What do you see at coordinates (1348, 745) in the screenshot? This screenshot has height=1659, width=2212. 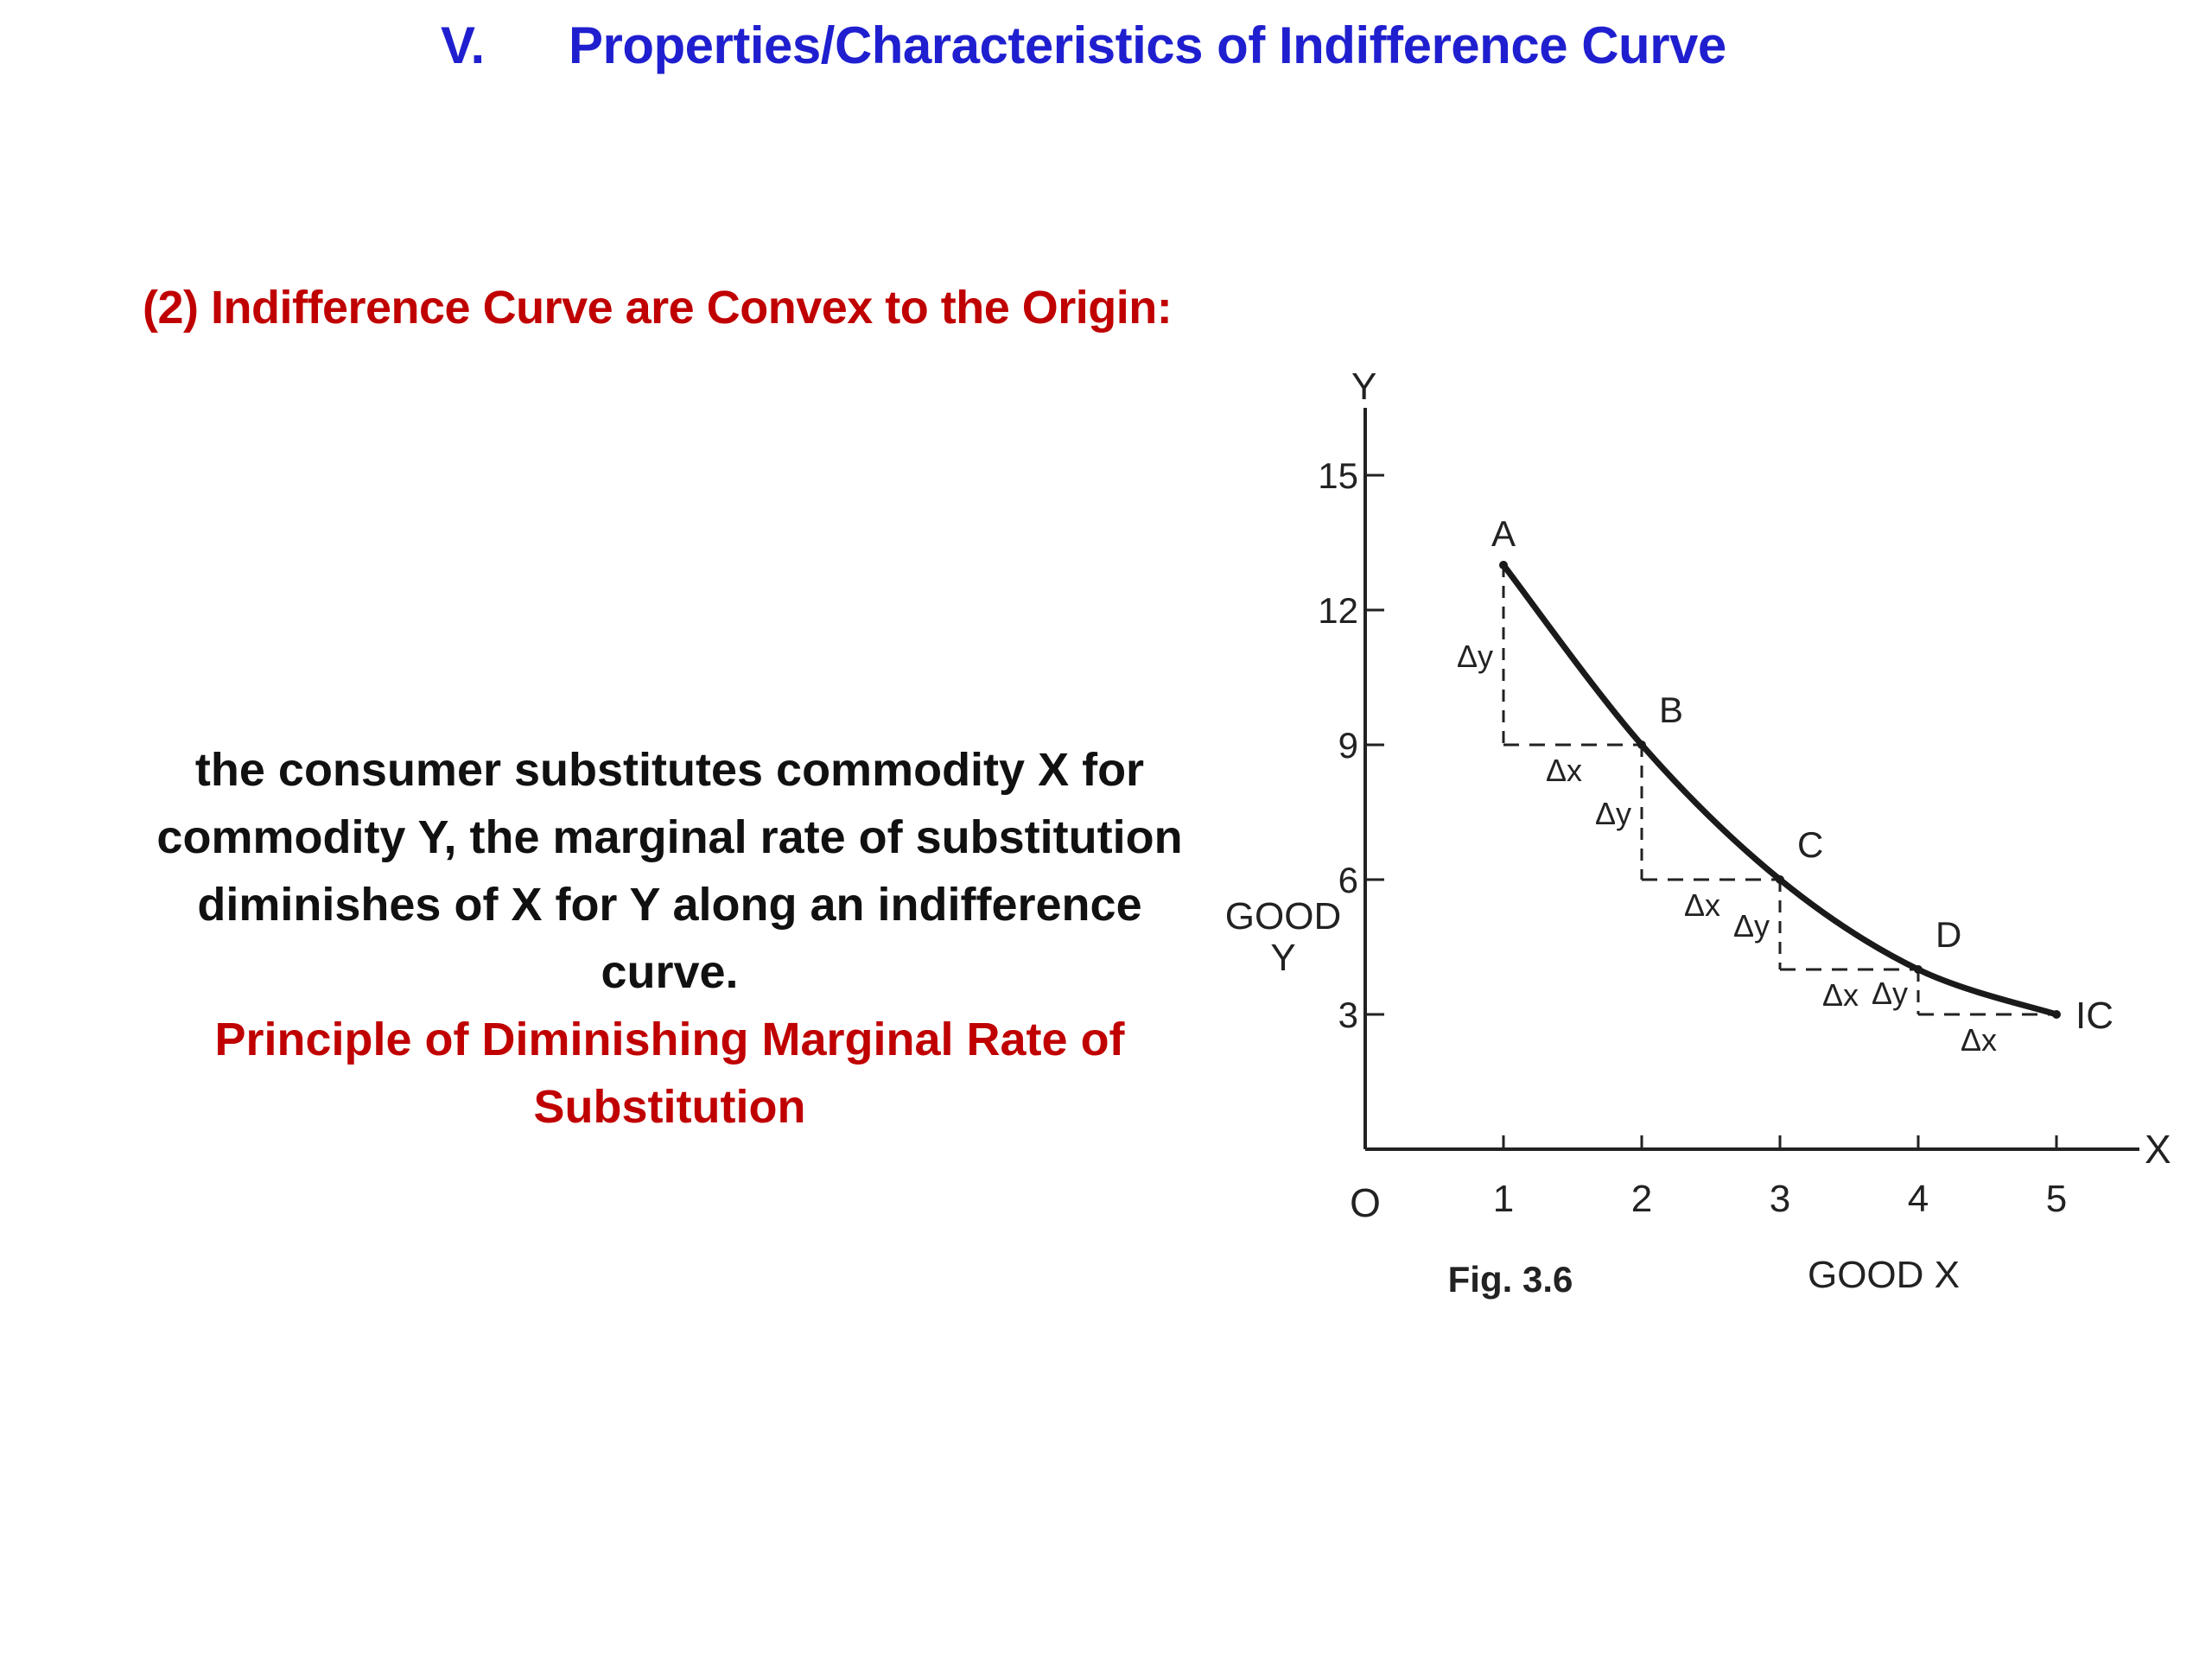 I see `y-tick-label: 9` at bounding box center [1348, 745].